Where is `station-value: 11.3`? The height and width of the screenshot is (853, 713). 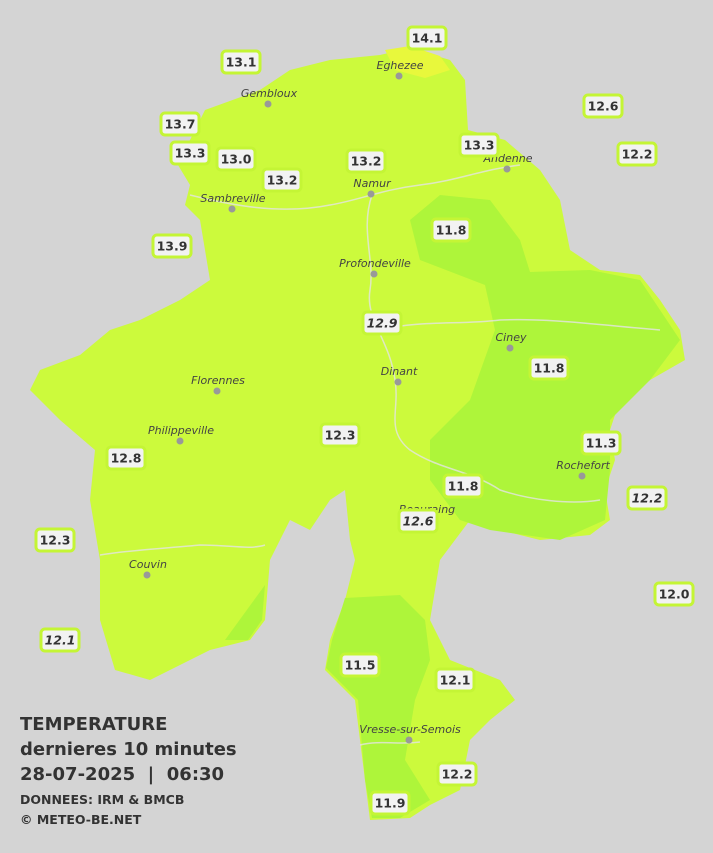
station-value: 11.3 is located at coordinates (601, 443).